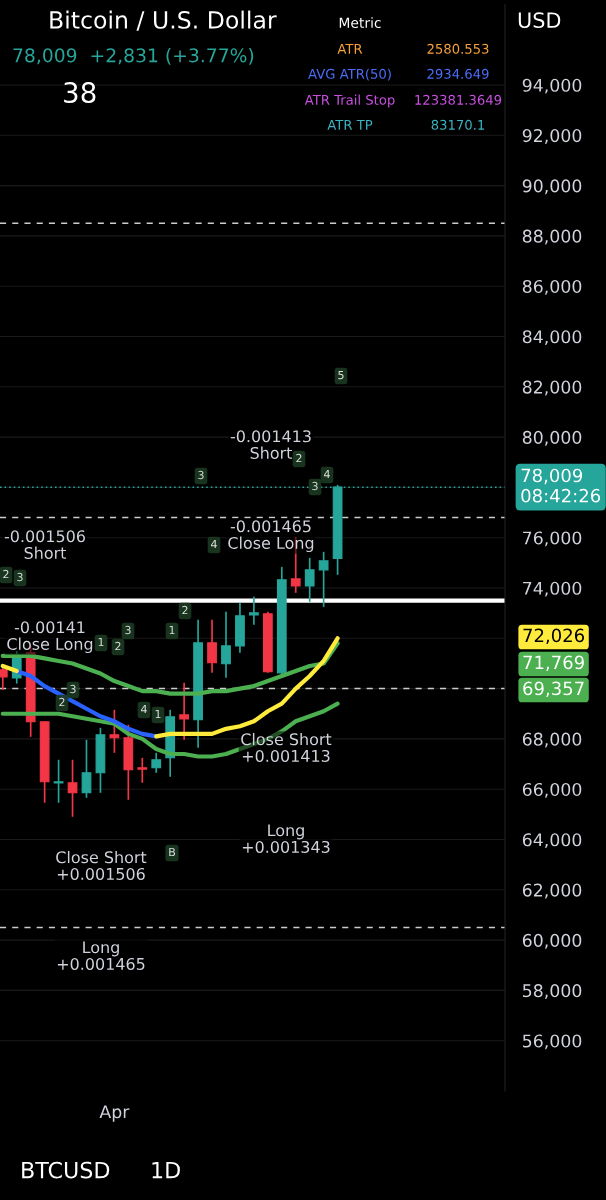 Image resolution: width=606 pixels, height=1200 pixels. I want to click on annotation: 5, so click(341, 375).